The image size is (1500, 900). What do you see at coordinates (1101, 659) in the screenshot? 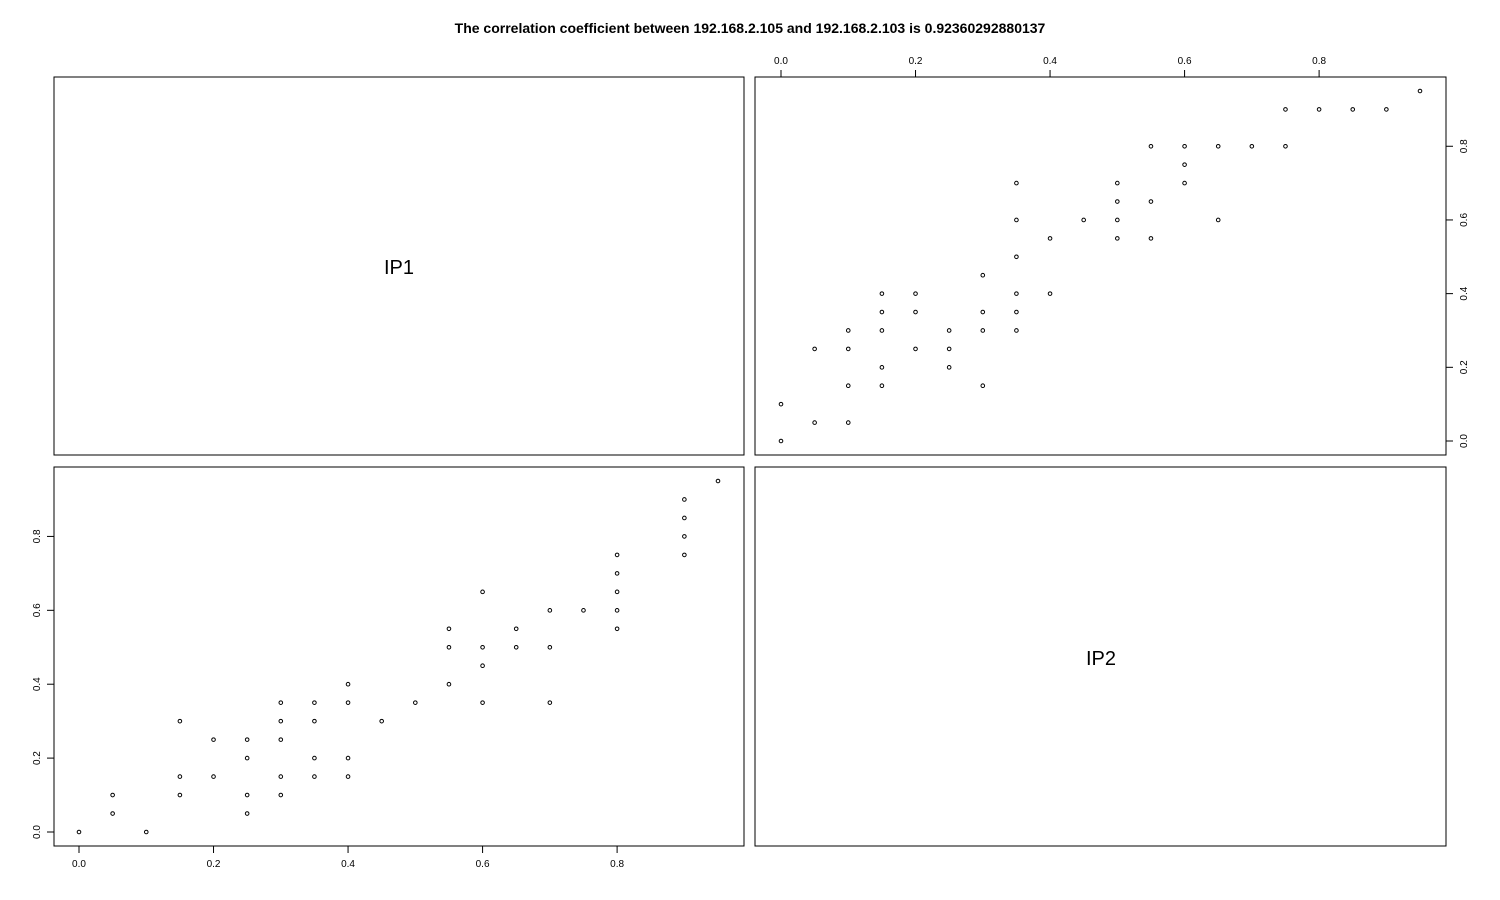
I see `diagonal-label-ip2: IP2` at bounding box center [1101, 659].